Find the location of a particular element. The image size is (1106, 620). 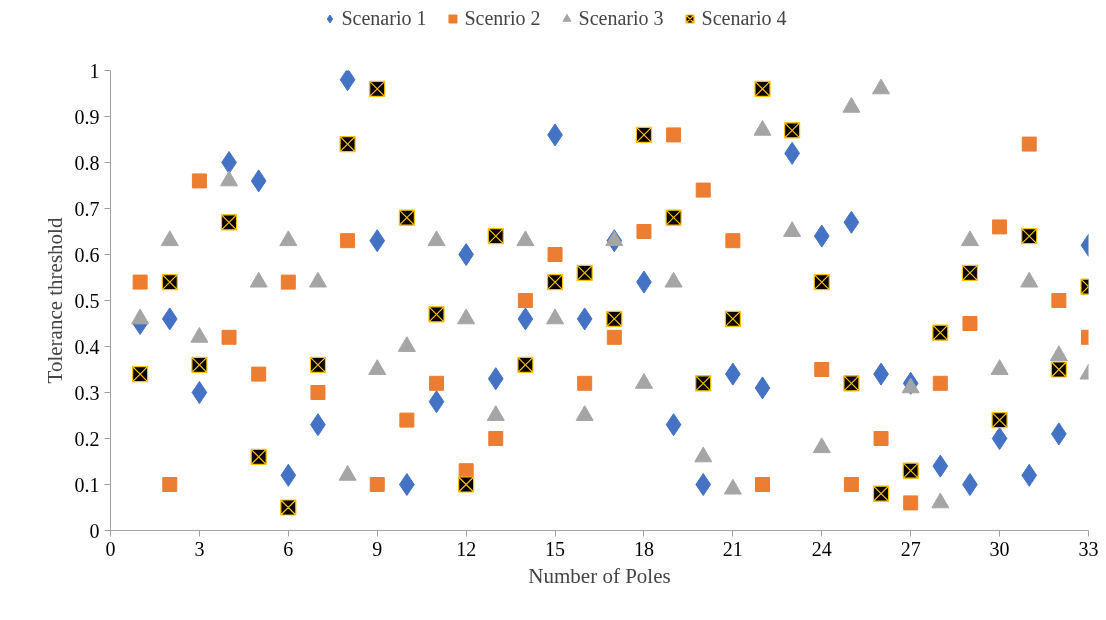

y-tick-label: 1 is located at coordinates (94, 70).